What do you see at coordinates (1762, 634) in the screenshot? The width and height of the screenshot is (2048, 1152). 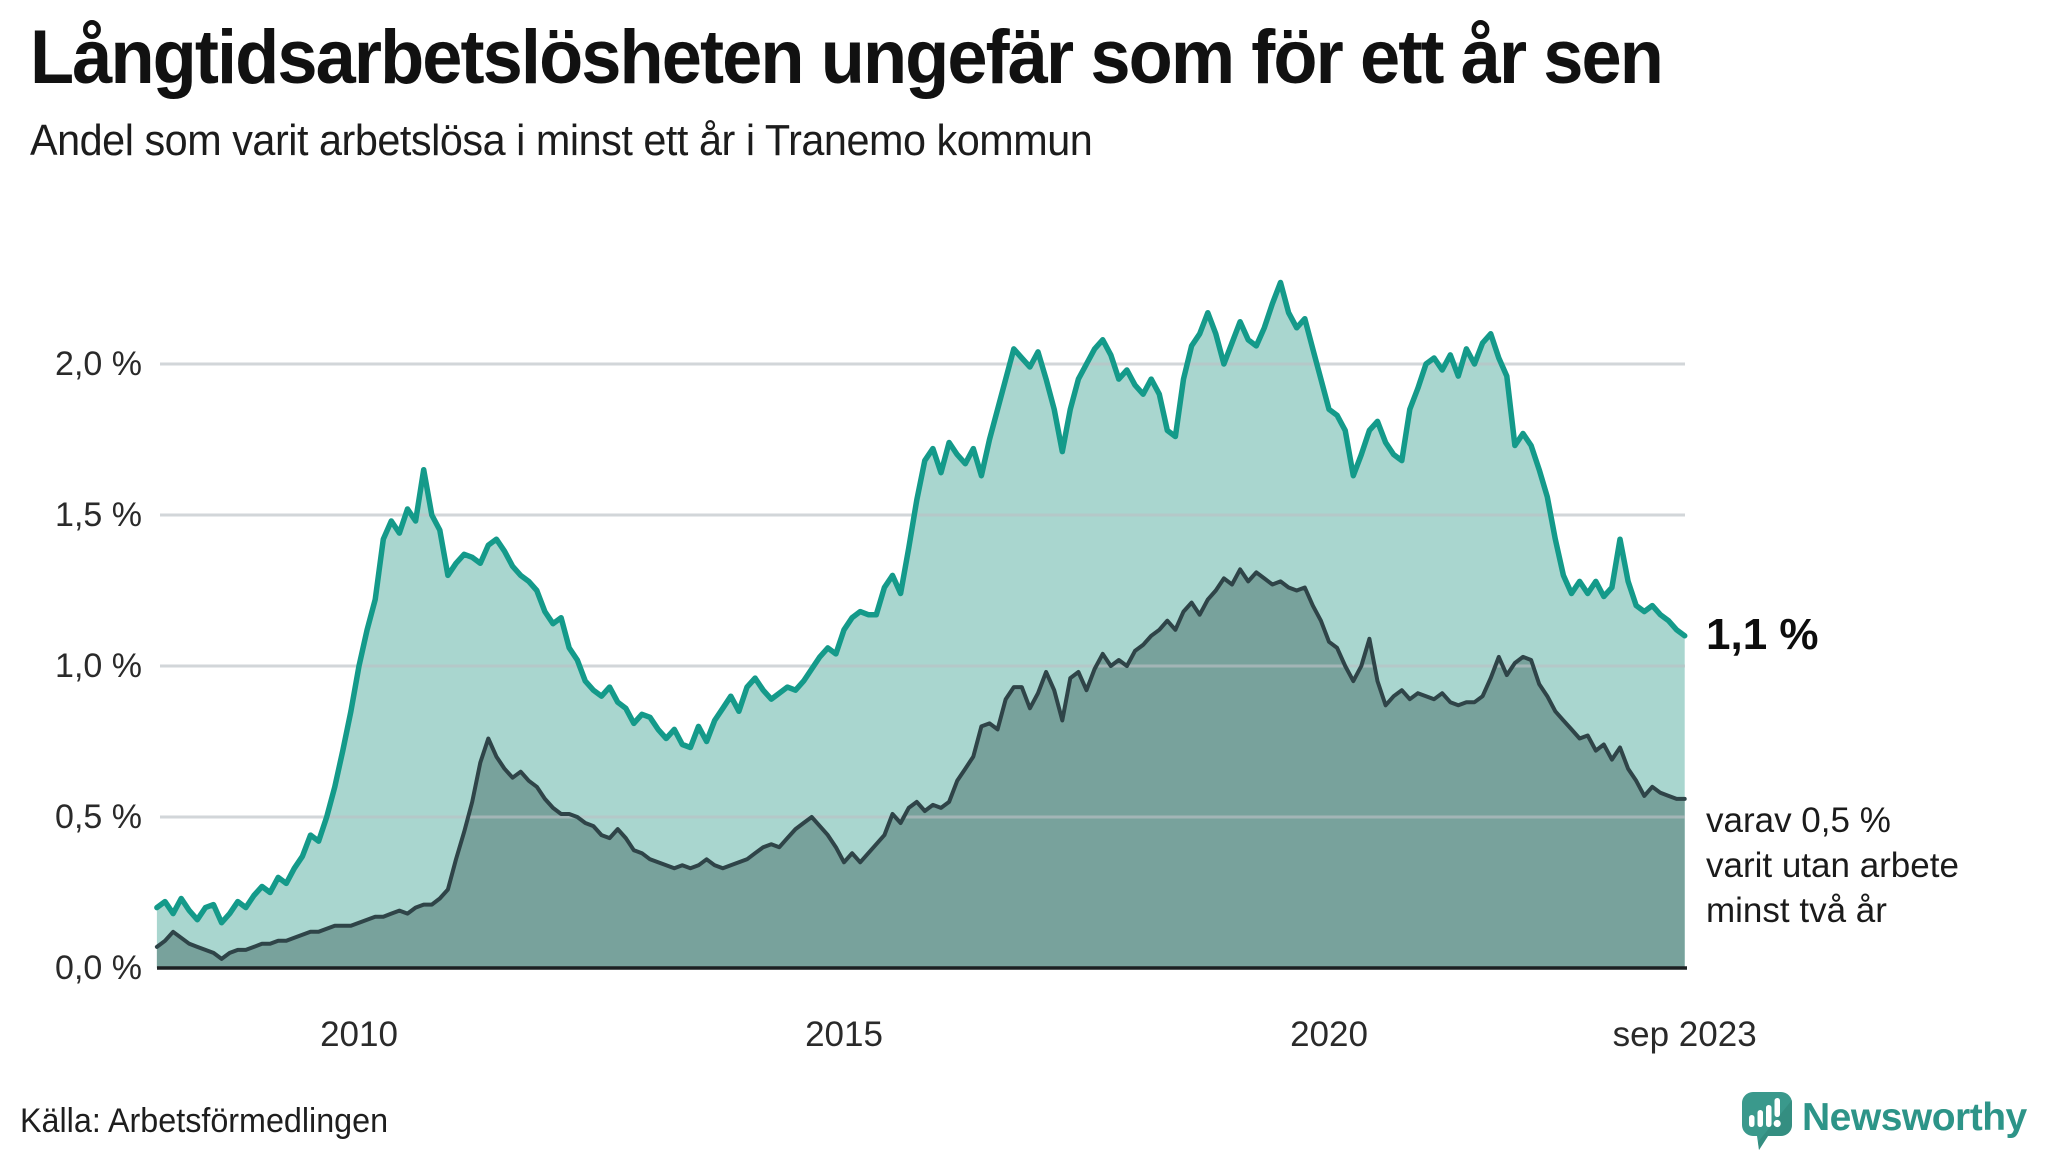 I see `latest-value-label: 1,1 %` at bounding box center [1762, 634].